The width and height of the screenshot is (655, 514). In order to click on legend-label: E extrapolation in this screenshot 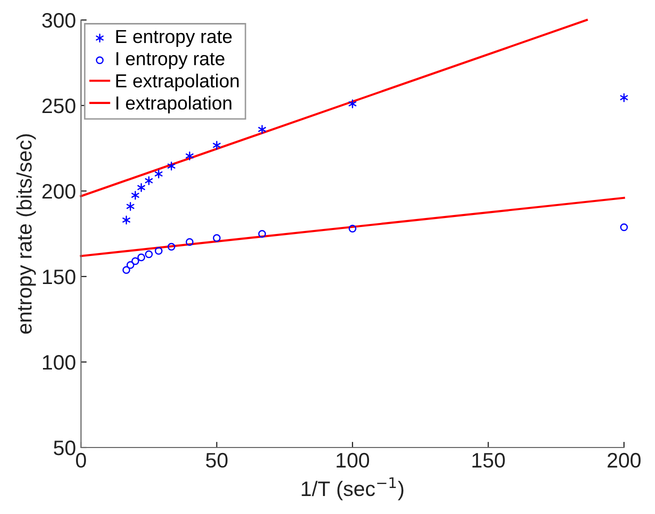, I will do `click(177, 83)`.